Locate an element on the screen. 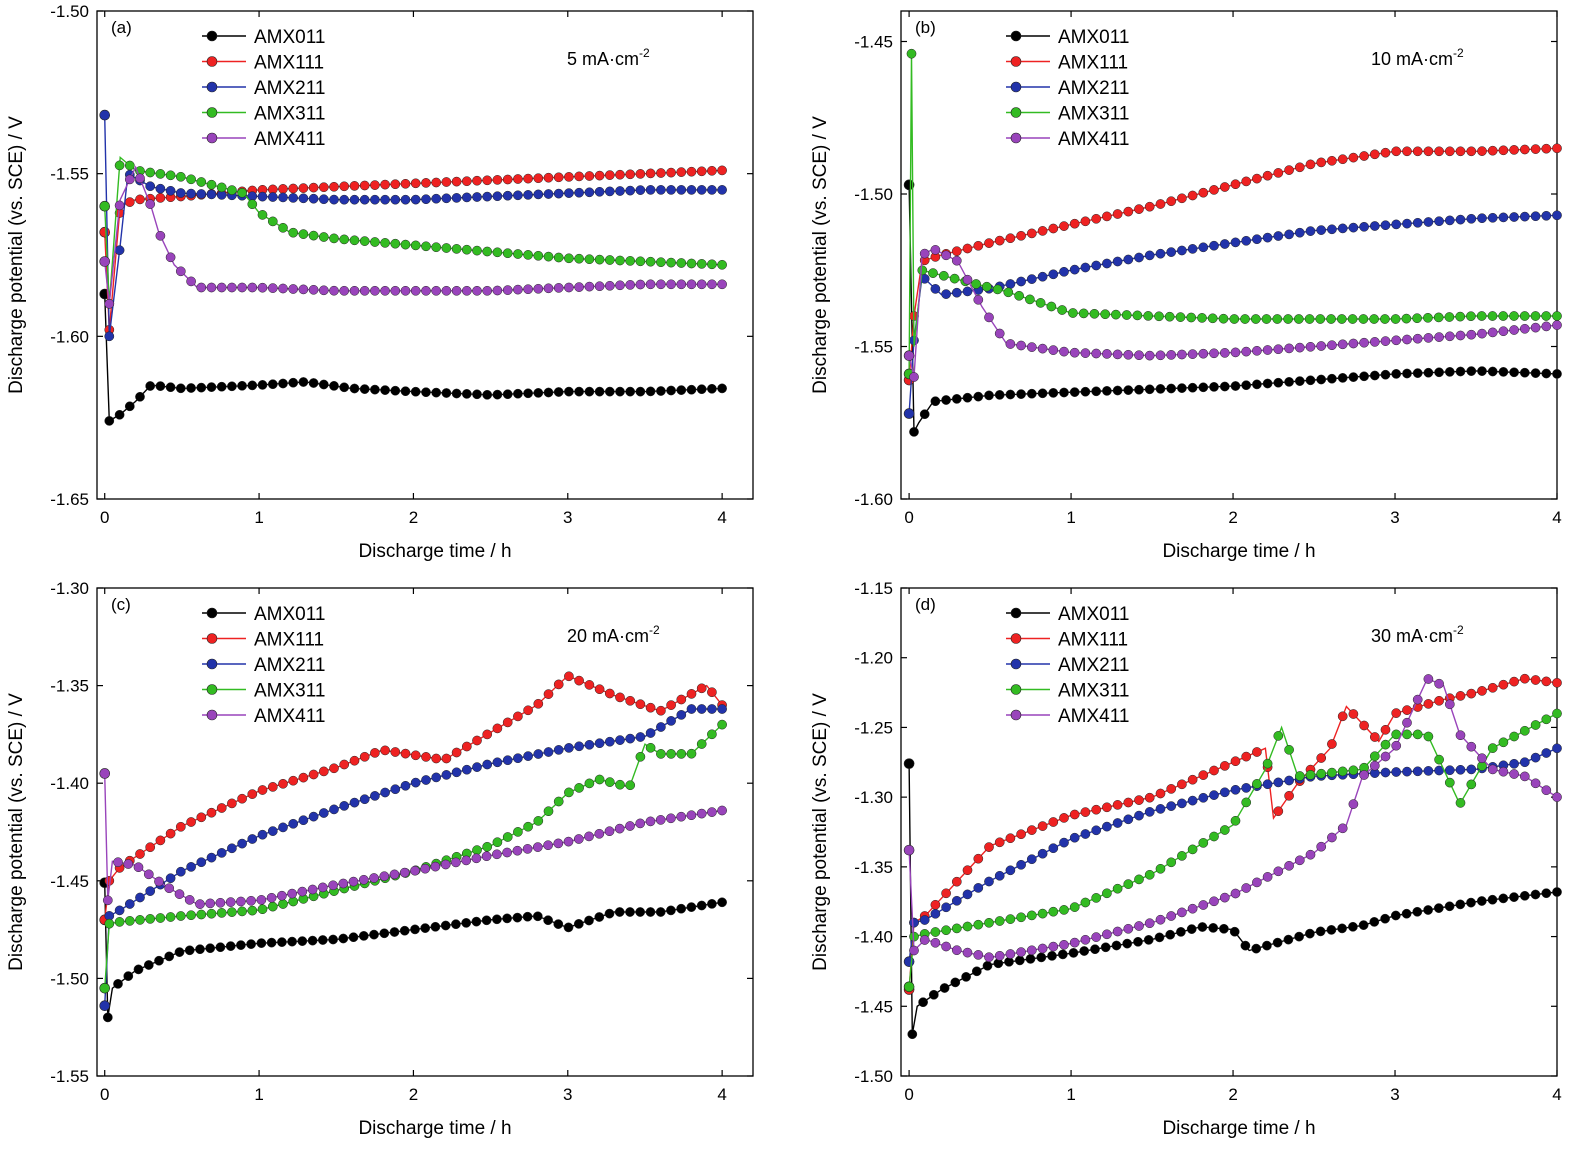  legend-label-AMX111: AMX111 is located at coordinates (1093, 63).